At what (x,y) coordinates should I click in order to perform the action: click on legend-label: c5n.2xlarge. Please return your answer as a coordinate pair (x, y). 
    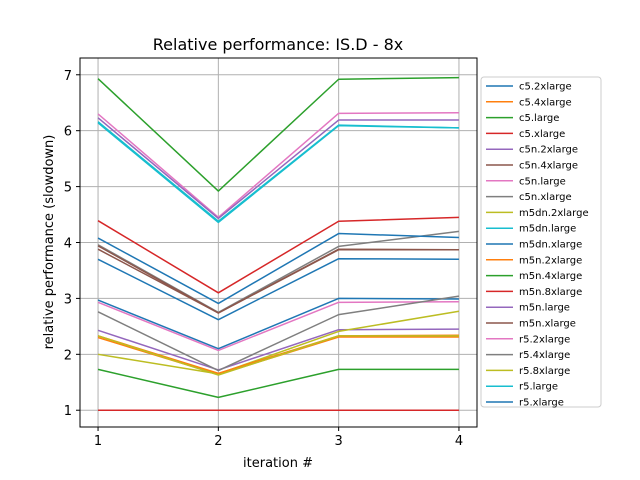
    Looking at the image, I should click on (548, 150).